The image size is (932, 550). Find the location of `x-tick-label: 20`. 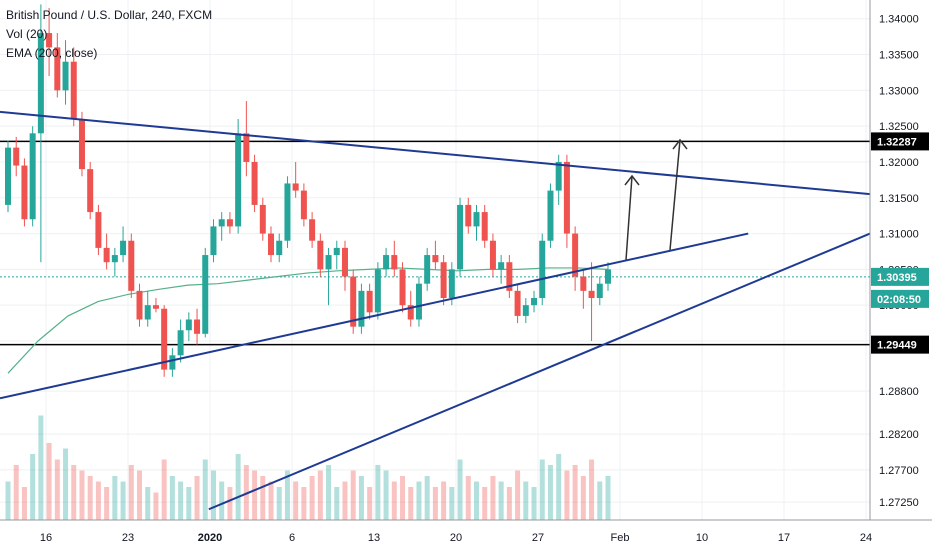

x-tick-label: 20 is located at coordinates (456, 538).